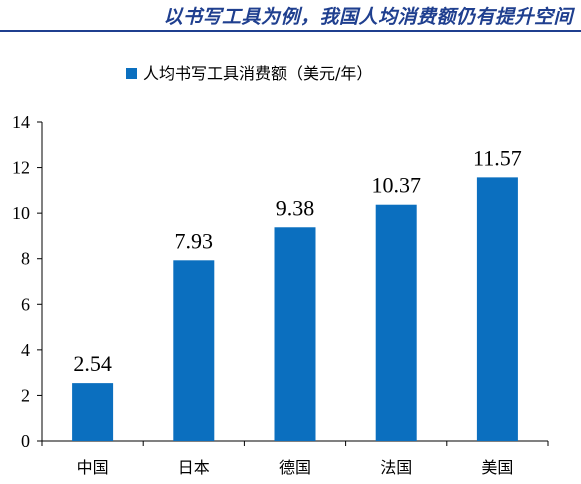 The image size is (581, 484). Describe the element at coordinates (21, 122) in the screenshot. I see `y-tick-label: 14` at that location.